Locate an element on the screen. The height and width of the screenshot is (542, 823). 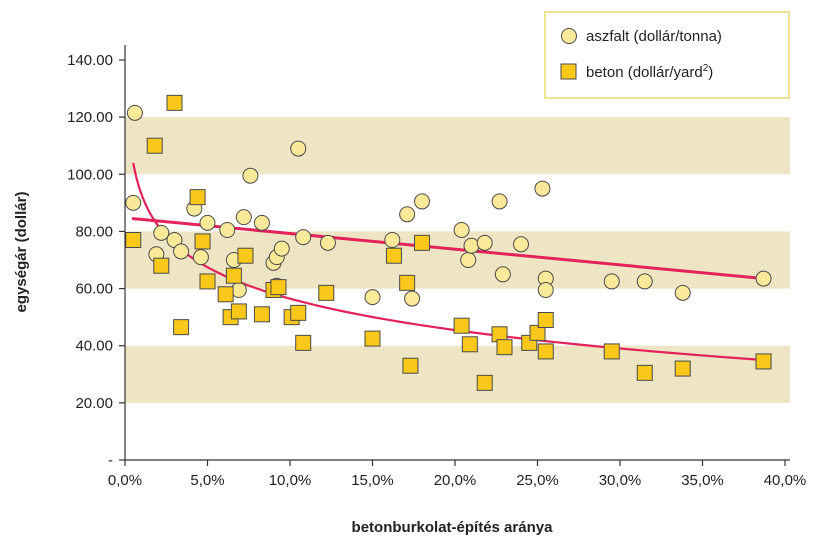
legend-marker-asphalt is located at coordinates (569, 36).